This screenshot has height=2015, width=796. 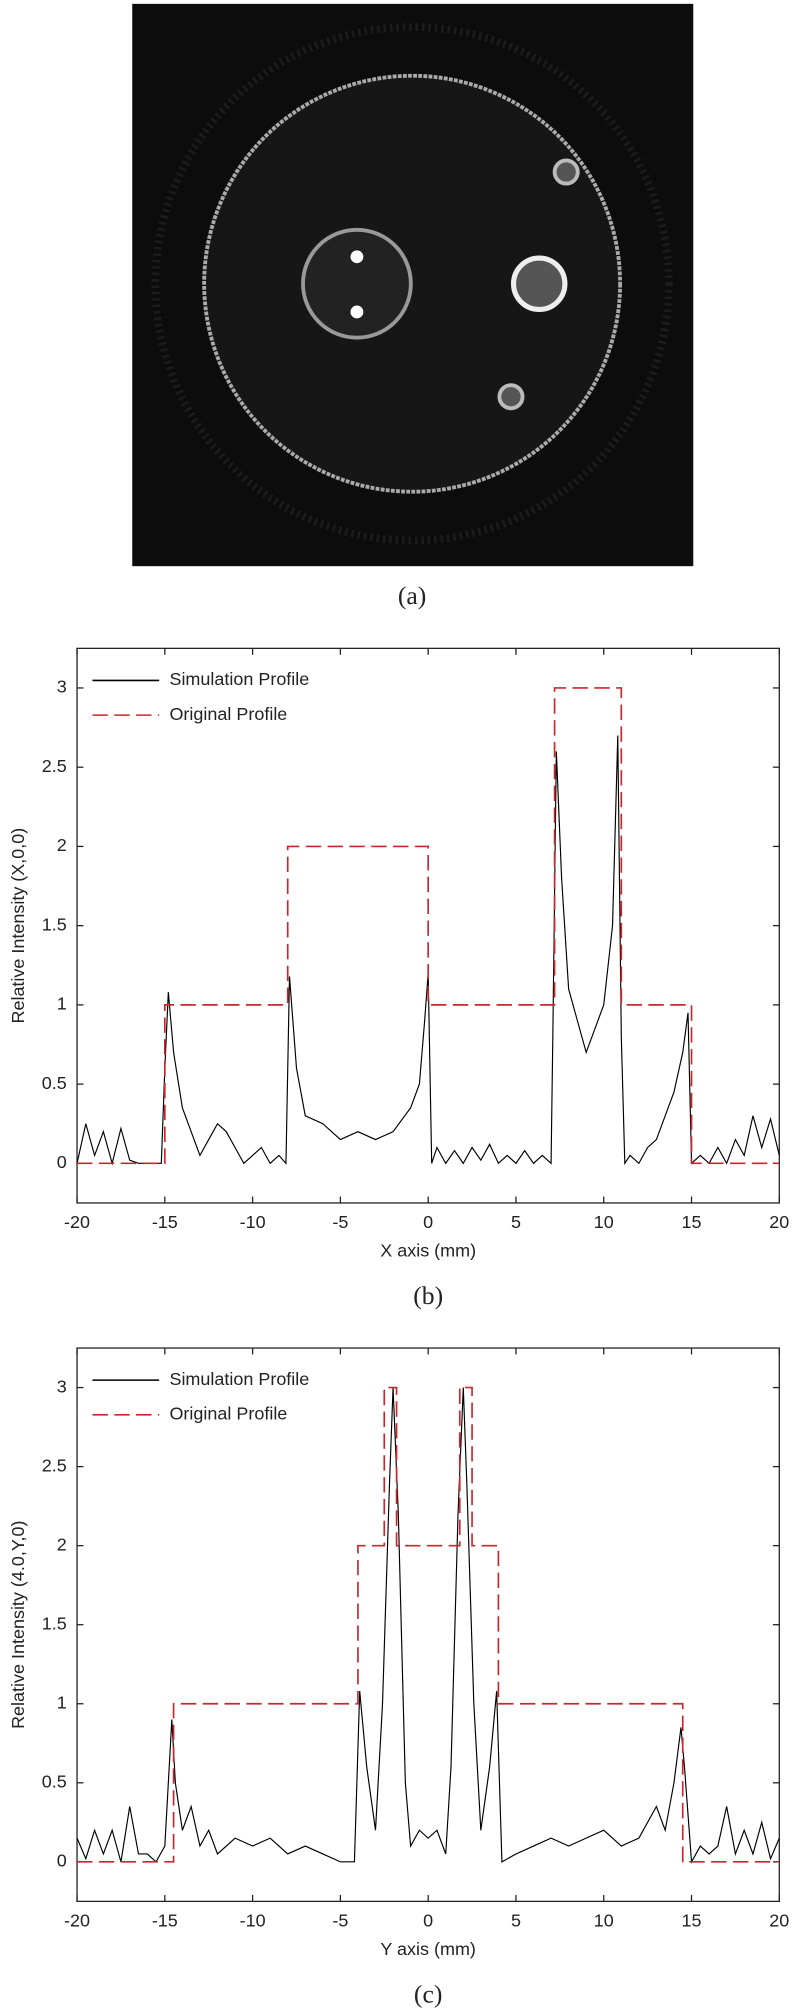 What do you see at coordinates (428, 1251) in the screenshot?
I see `x-axis-label: X axis (mm)` at bounding box center [428, 1251].